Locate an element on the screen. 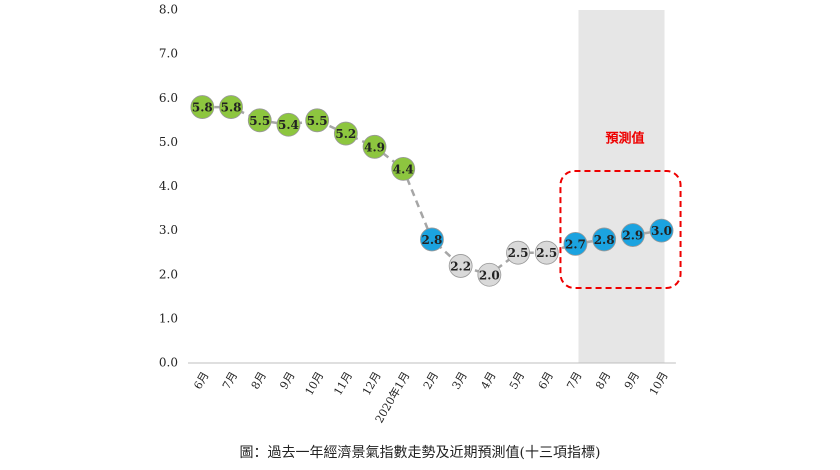 The height and width of the screenshot is (470, 840). forecast-shade is located at coordinates (621, 186).